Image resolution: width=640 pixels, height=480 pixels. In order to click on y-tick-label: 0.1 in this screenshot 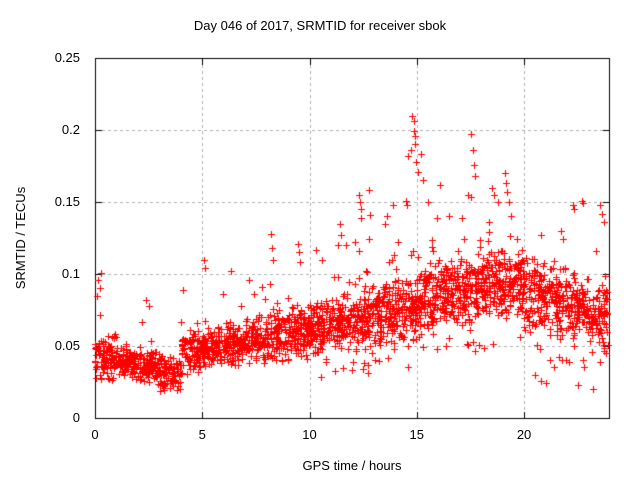, I will do `click(70, 273)`.